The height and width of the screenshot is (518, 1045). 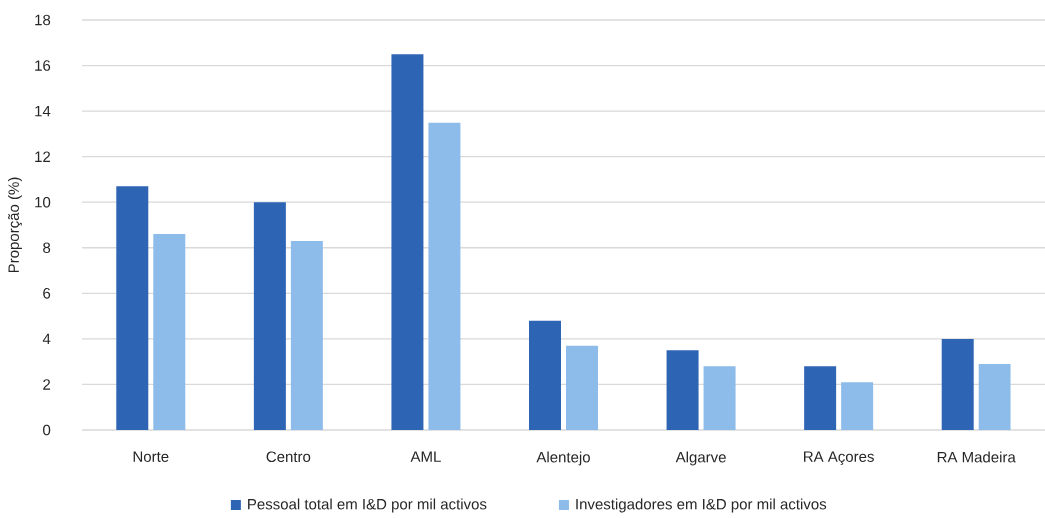 I want to click on y-tick-label: 16, so click(x=43, y=65).